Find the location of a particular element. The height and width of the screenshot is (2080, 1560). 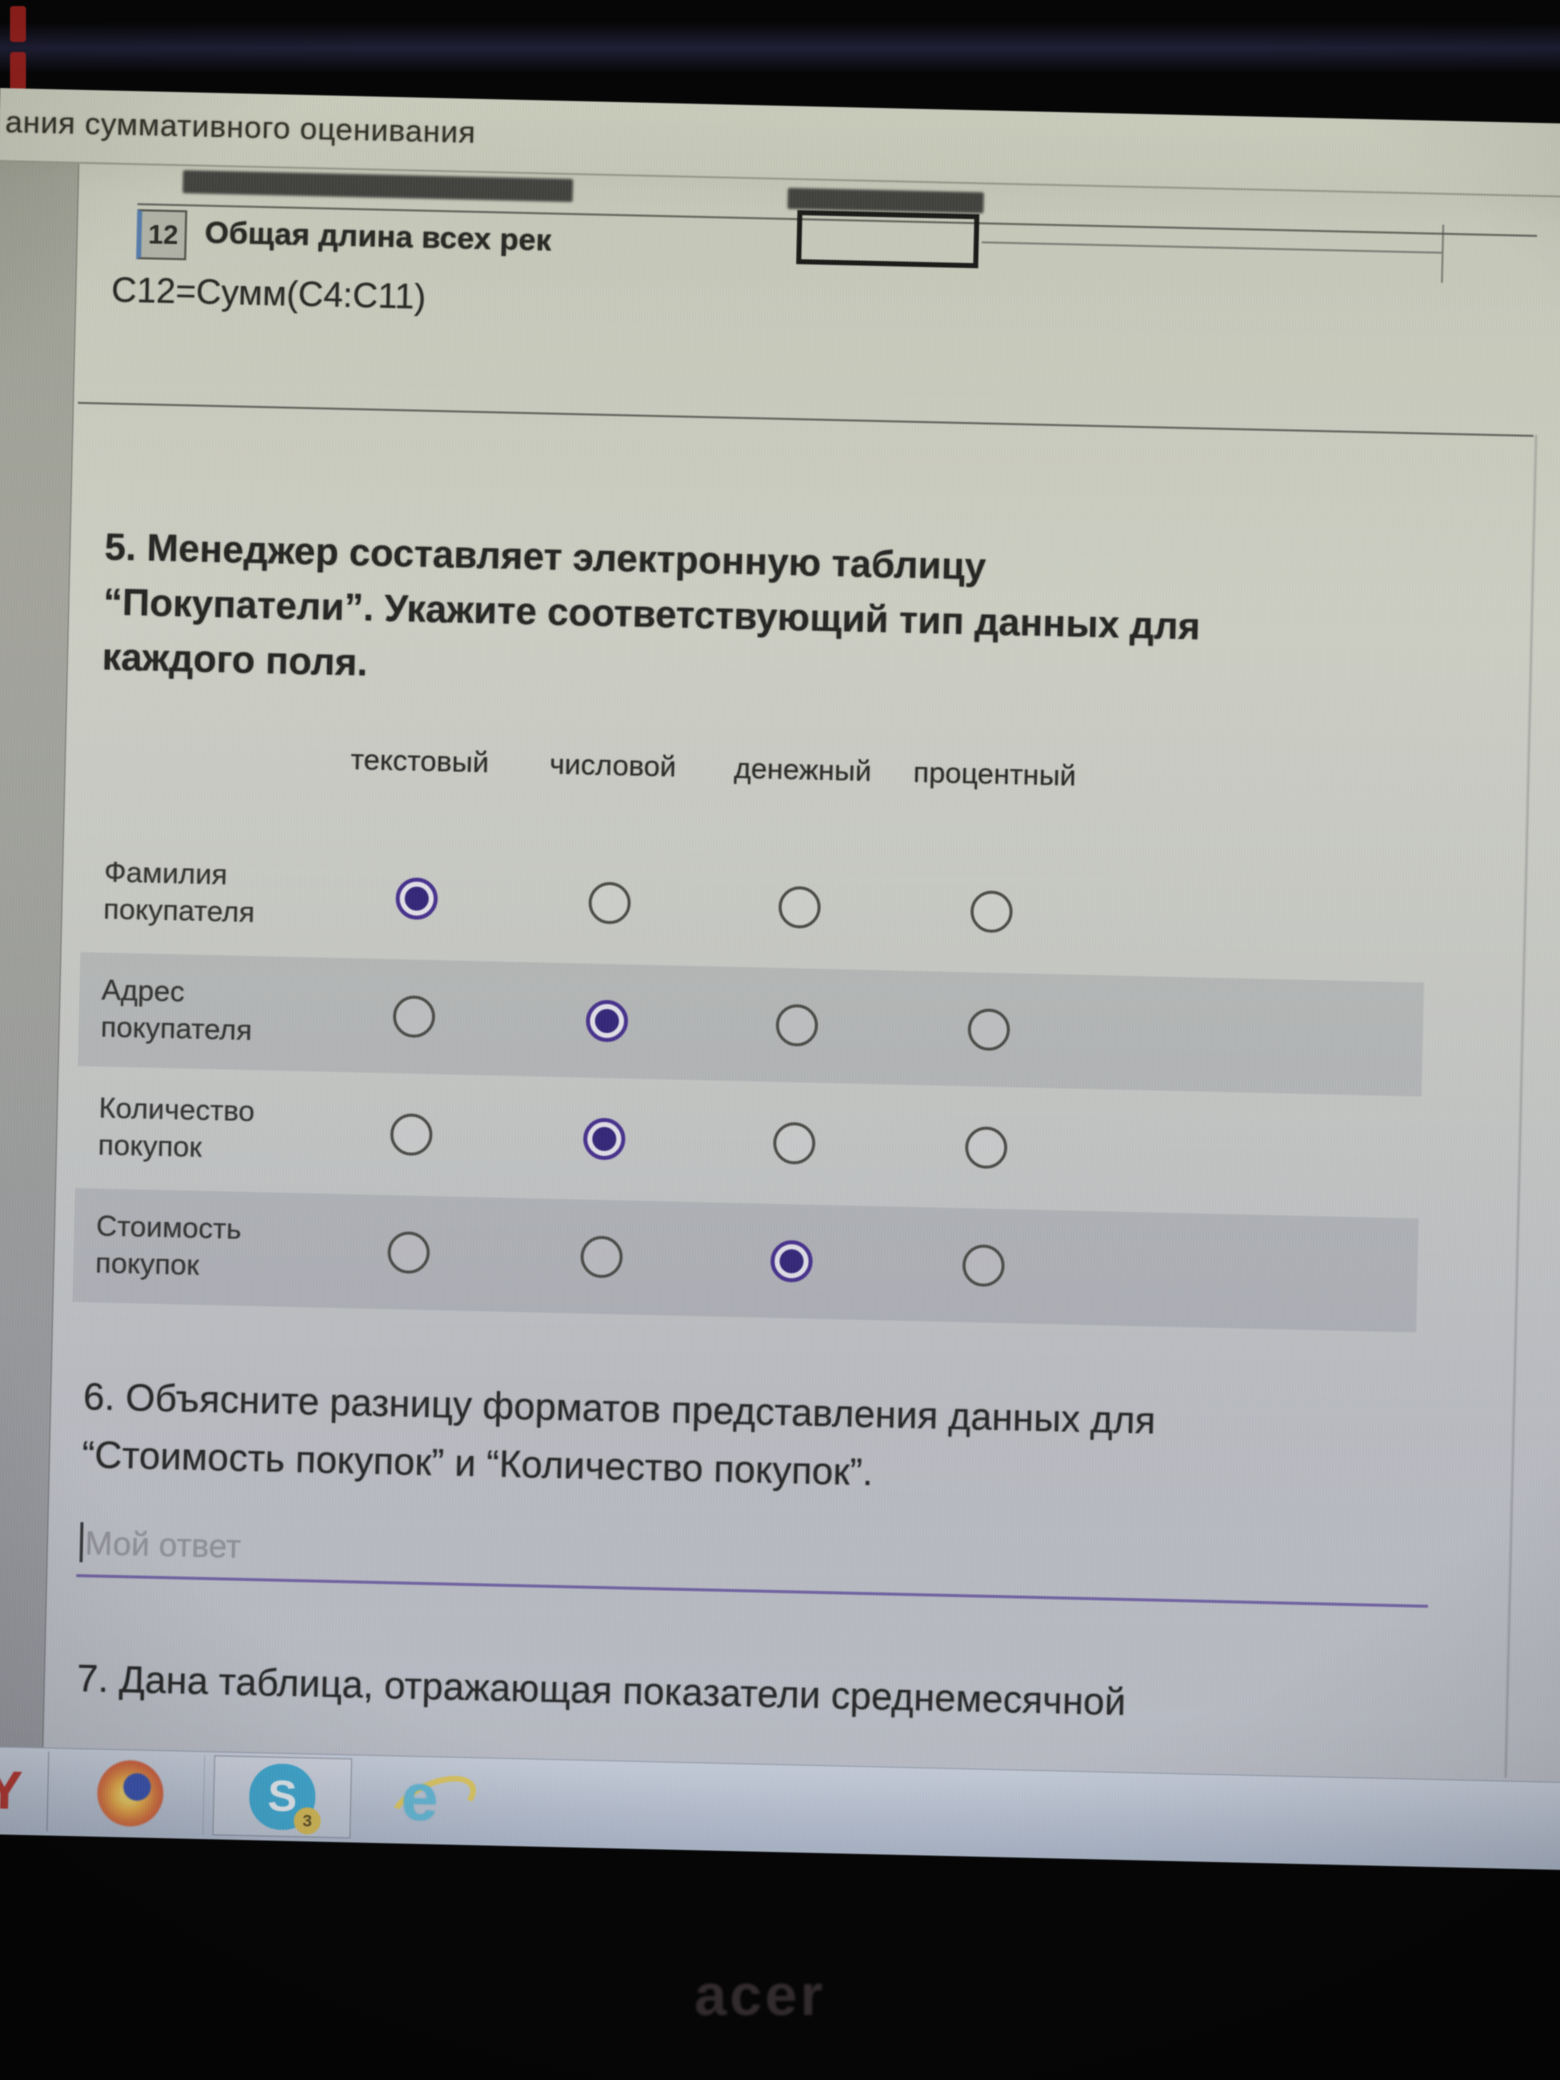

internet-explorer-icon: e is located at coordinates (433, 1802).